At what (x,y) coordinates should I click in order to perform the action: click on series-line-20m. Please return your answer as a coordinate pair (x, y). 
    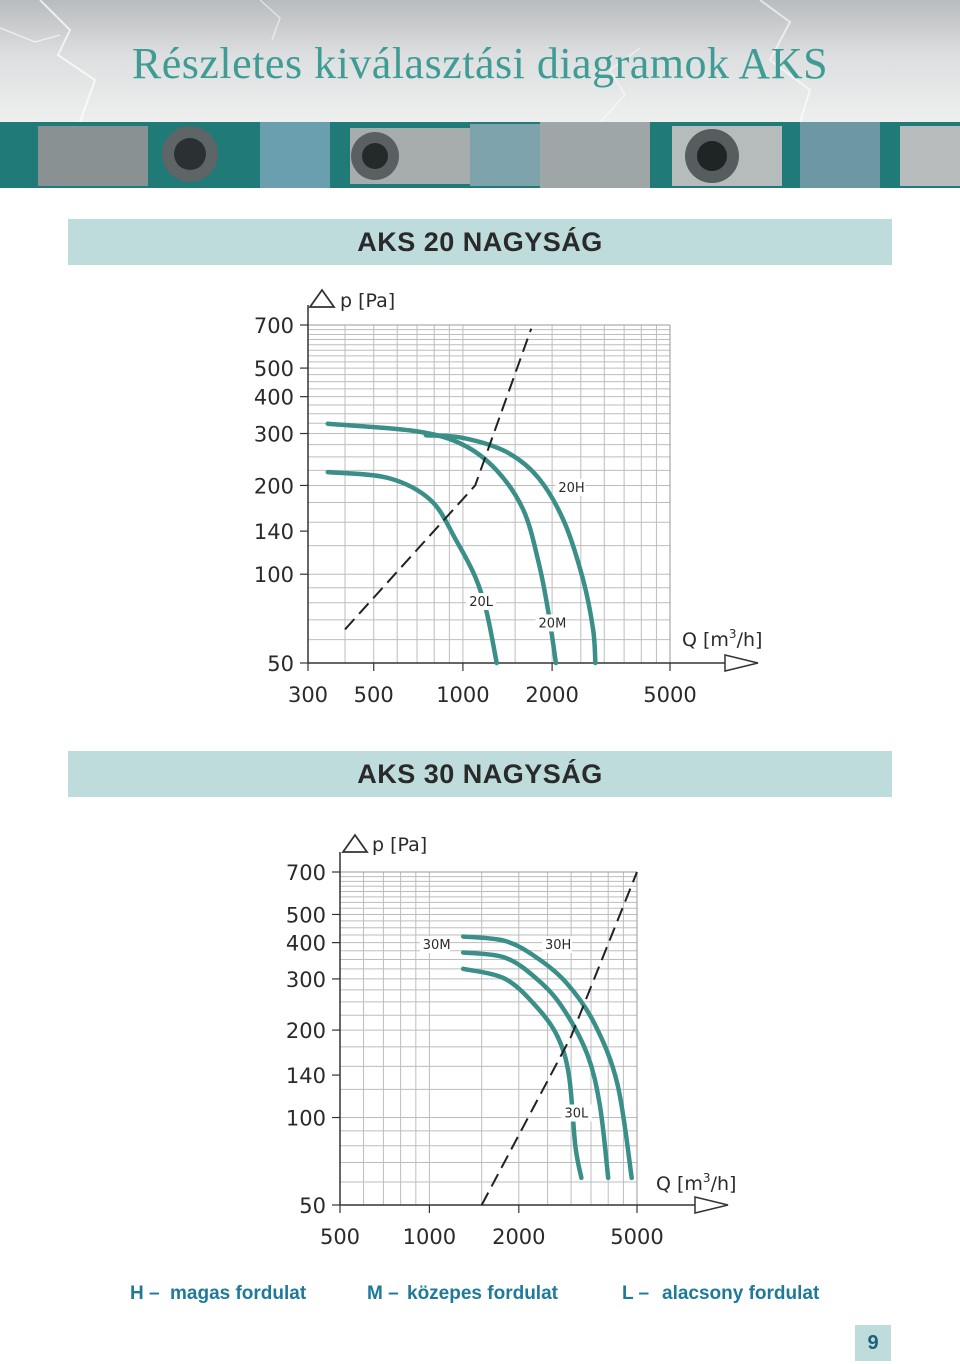
    Looking at the image, I should click on (442, 543).